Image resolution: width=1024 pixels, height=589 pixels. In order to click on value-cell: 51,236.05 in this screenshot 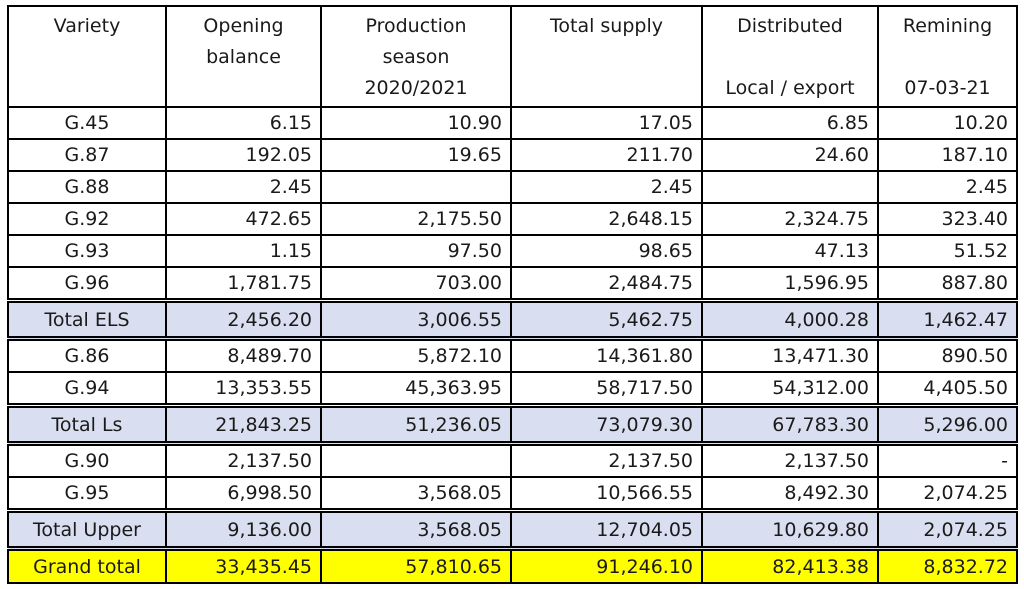, I will do `click(416, 424)`.